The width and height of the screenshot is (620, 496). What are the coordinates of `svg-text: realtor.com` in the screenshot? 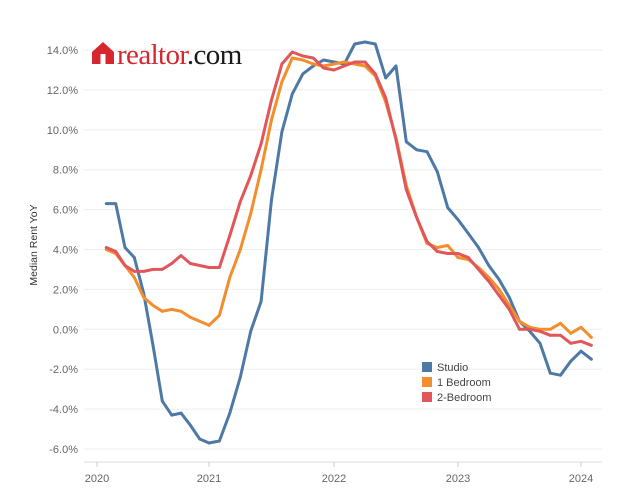 It's located at (180, 55).